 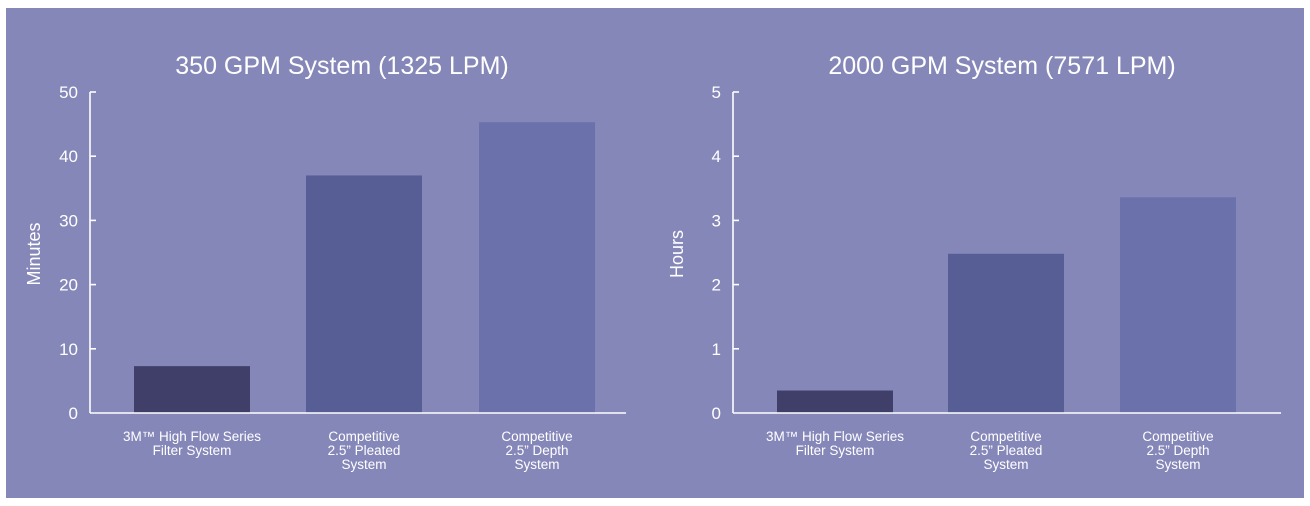 What do you see at coordinates (716, 92) in the screenshot?
I see `chart-2-y-tick-label: 5` at bounding box center [716, 92].